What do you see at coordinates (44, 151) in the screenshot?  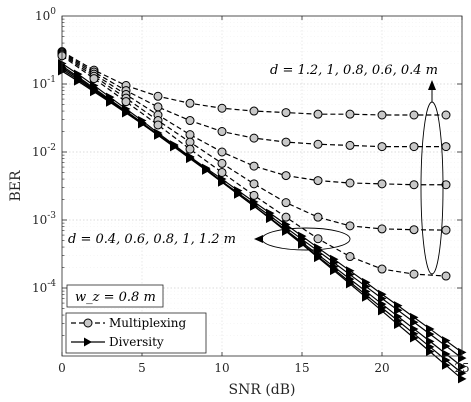 I see `y-tick-label: 10⁻²` at bounding box center [44, 151].